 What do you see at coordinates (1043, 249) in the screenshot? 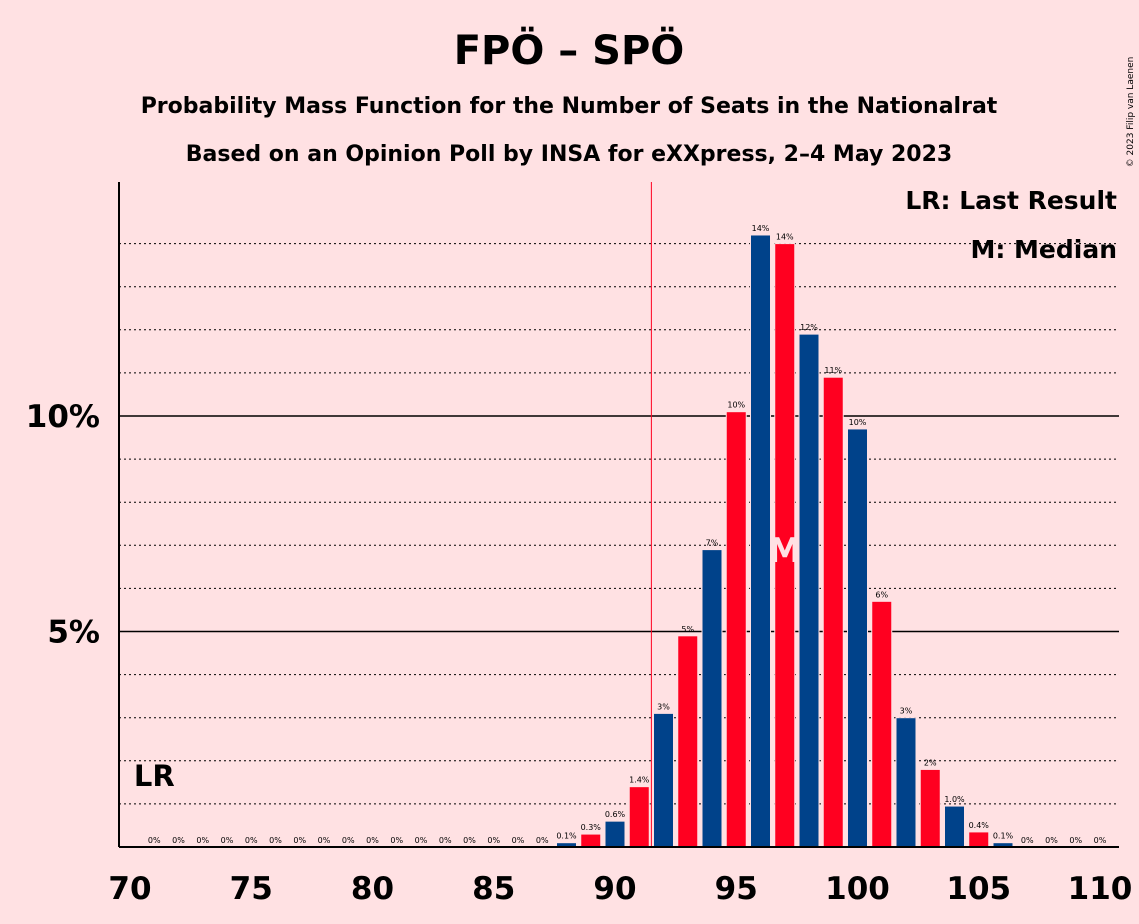
I see `legend-median: M: Median` at bounding box center [1043, 249].